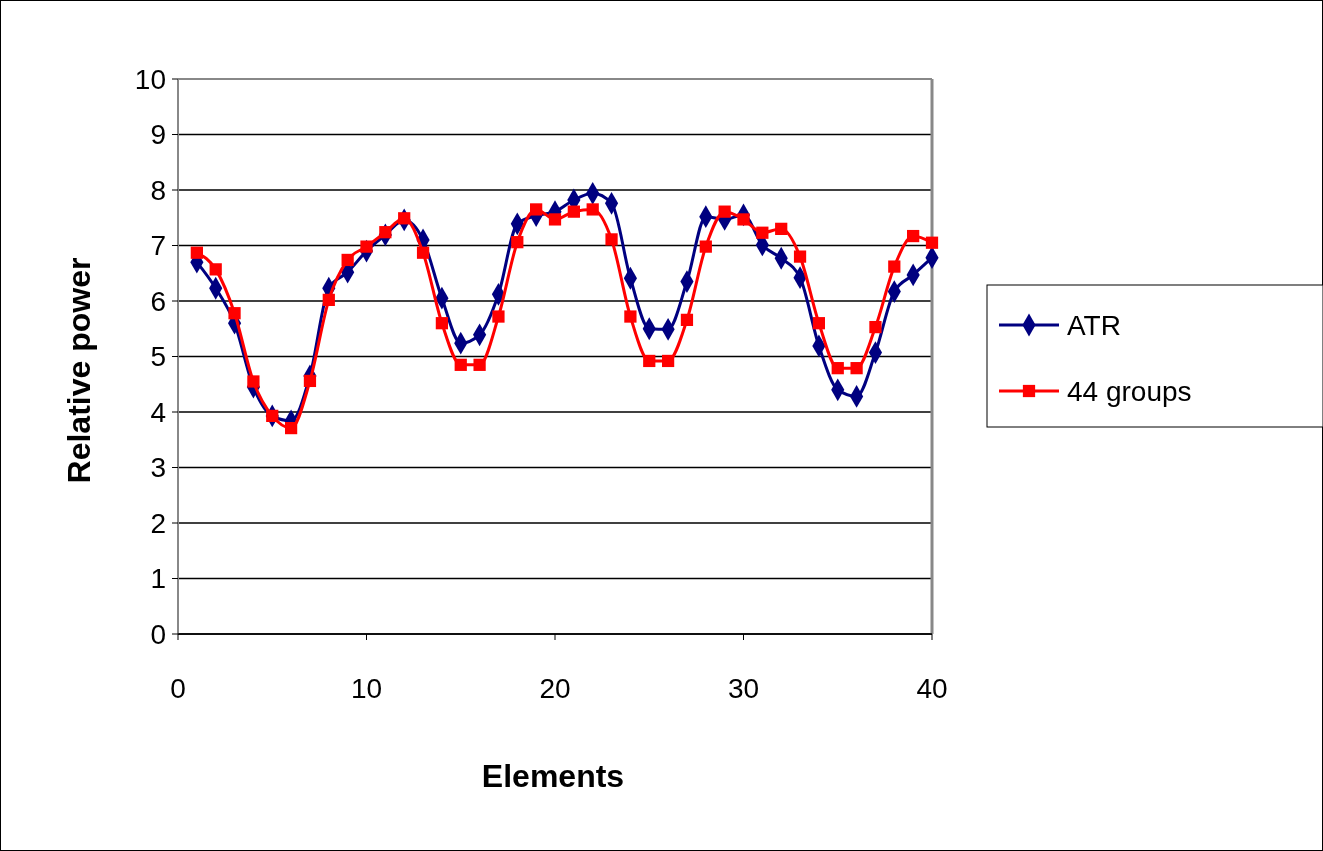 This screenshot has width=1323, height=851. Describe the element at coordinates (158, 245) in the screenshot. I see `y-tick-label: 7` at that location.